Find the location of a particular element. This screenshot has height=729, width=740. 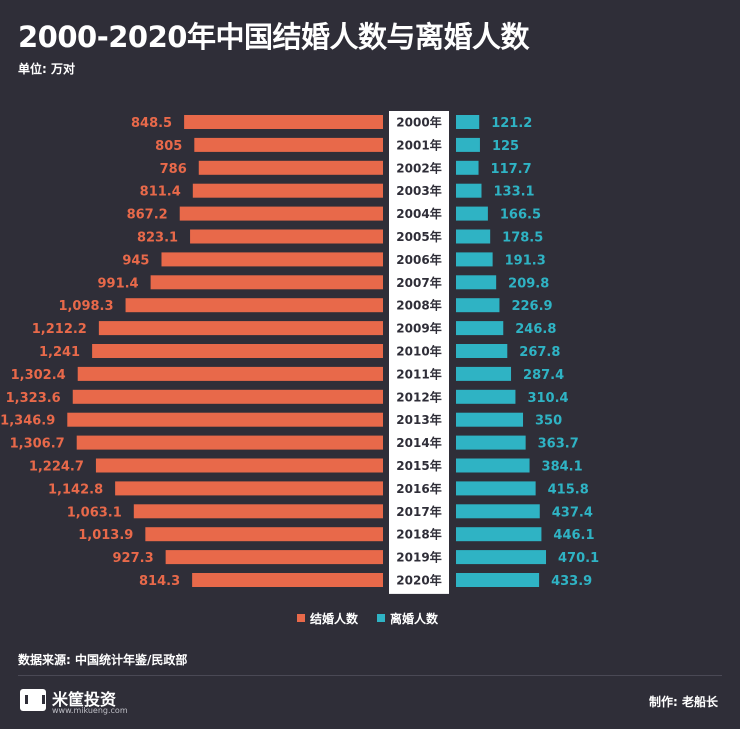

marriage-value-label: 1,302.4 is located at coordinates (38, 375).